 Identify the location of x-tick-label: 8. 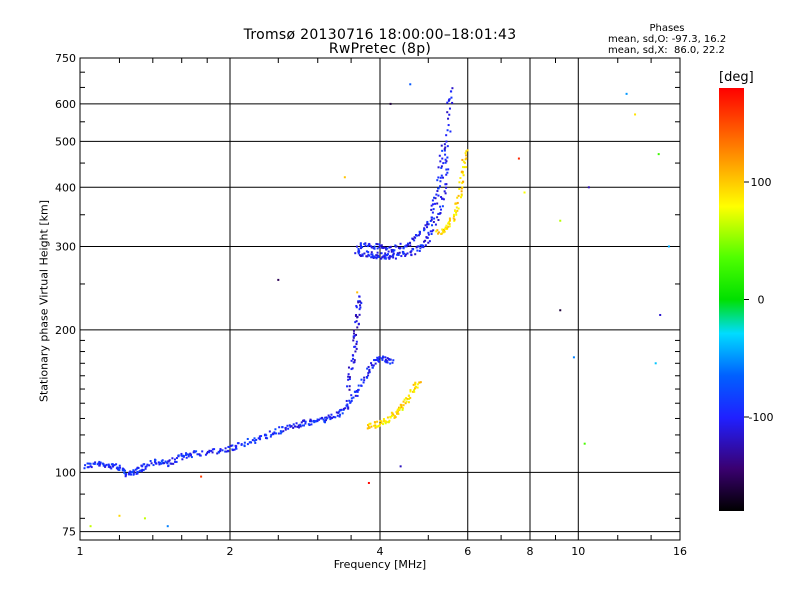
(530, 551).